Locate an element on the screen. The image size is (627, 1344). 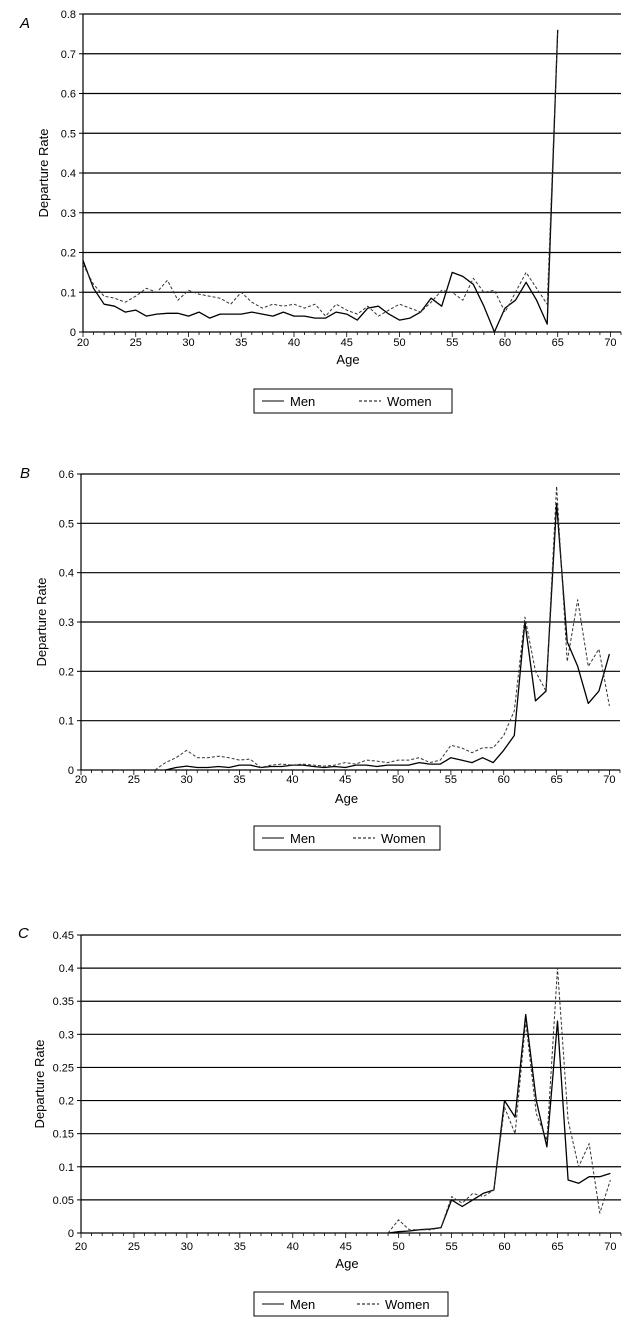
y-tick-label: 0.25 is located at coordinates (63, 1068).